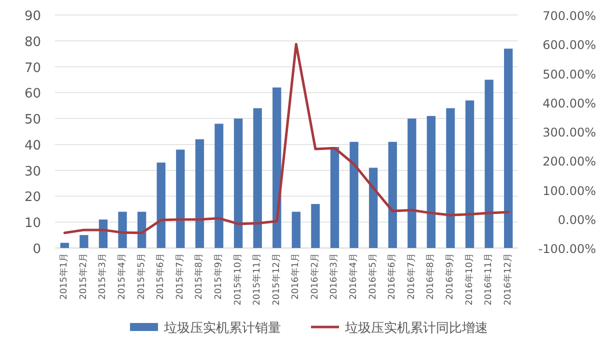  I want to click on x-tick-label: 2016年10月, so click(469, 279).